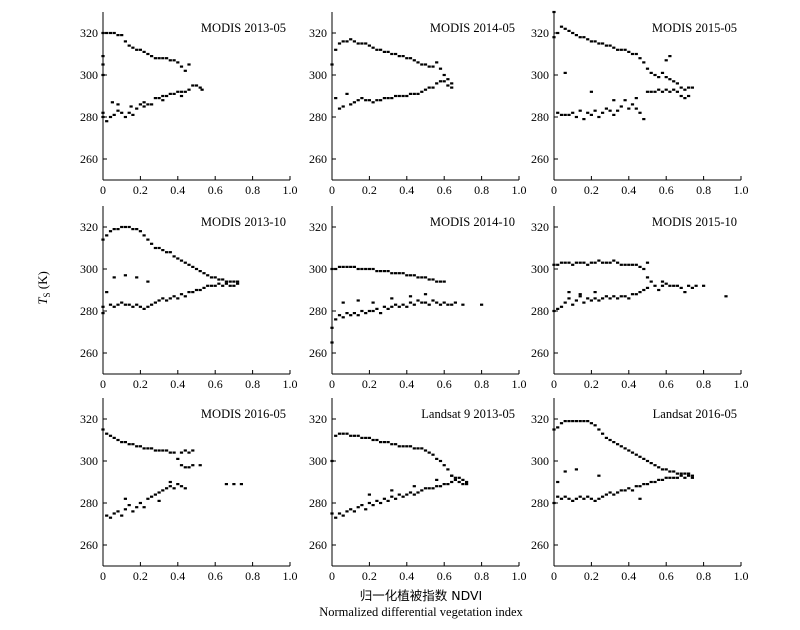 Image resolution: width=800 pixels, height=630 pixels. I want to click on panel-title: MODIS 2016-05, so click(243, 414).